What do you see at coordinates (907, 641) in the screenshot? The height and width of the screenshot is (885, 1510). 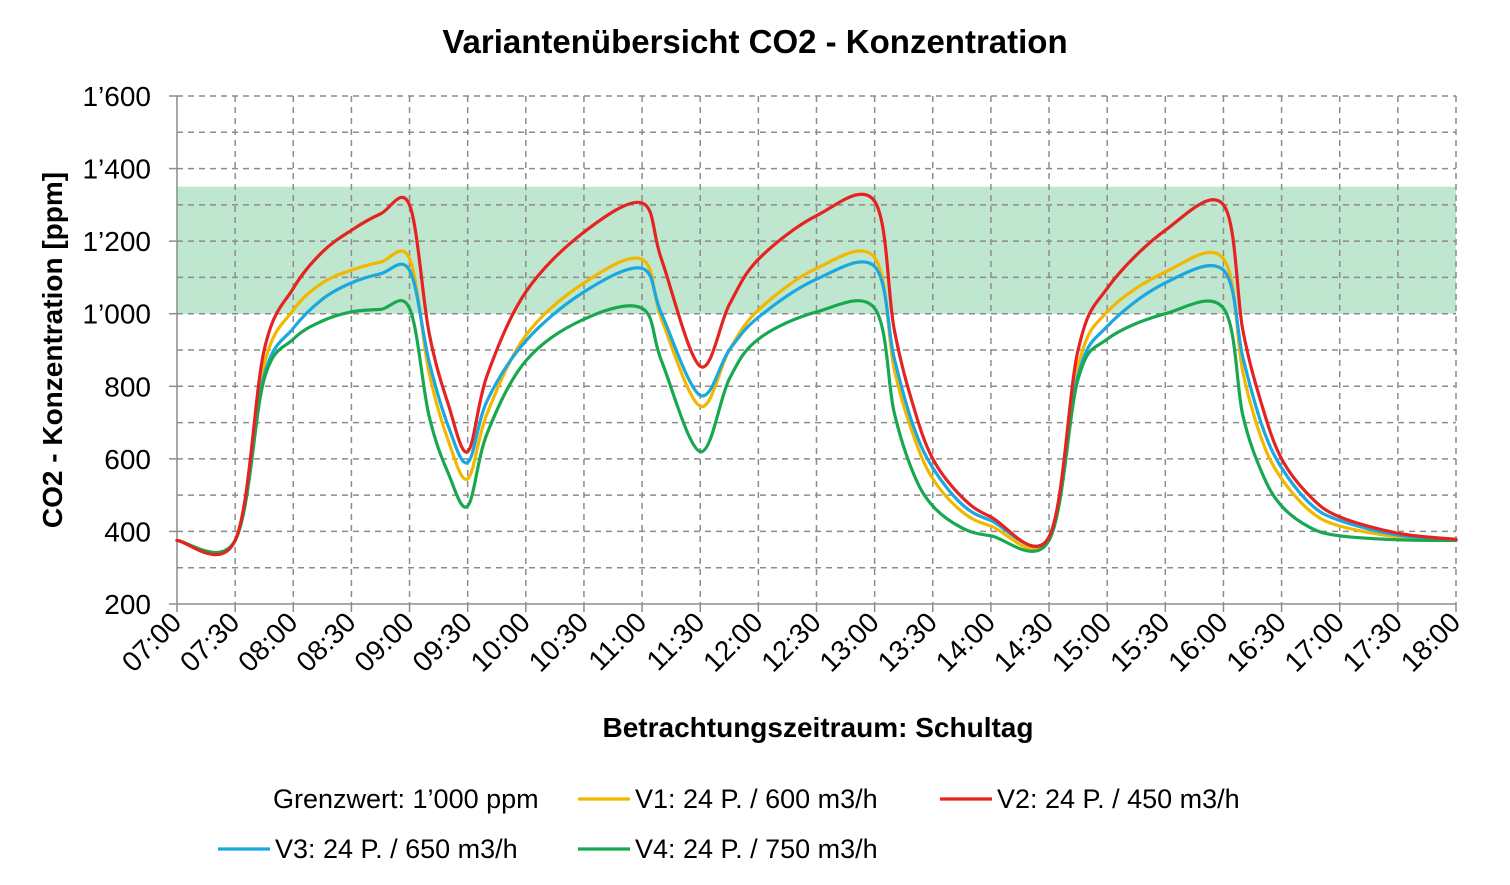 I see `x-tick-label: 13:30` at bounding box center [907, 641].